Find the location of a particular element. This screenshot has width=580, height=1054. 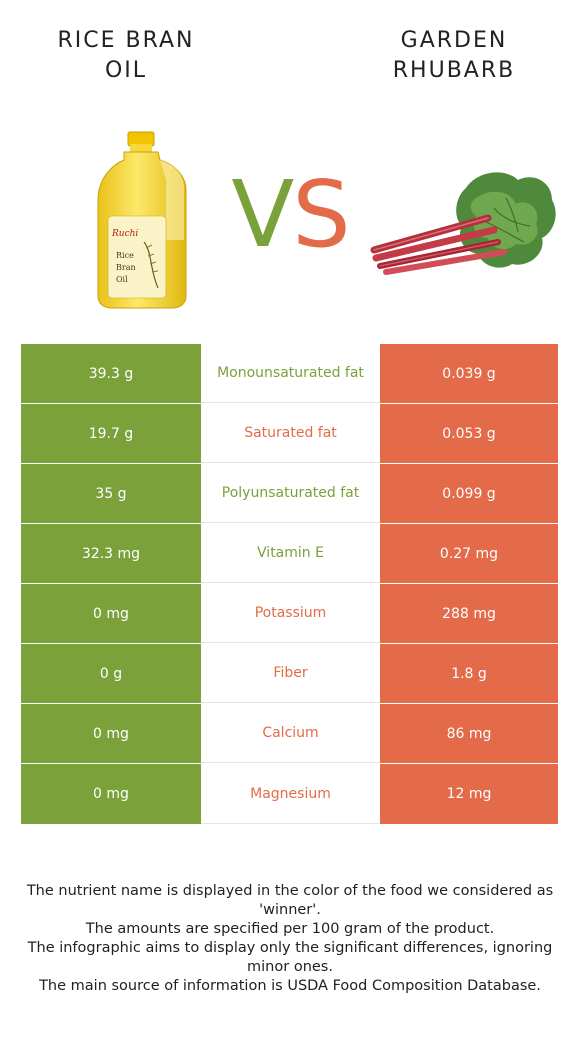

rice-bran-oil-value: 39.3 g is located at coordinates (111, 373).